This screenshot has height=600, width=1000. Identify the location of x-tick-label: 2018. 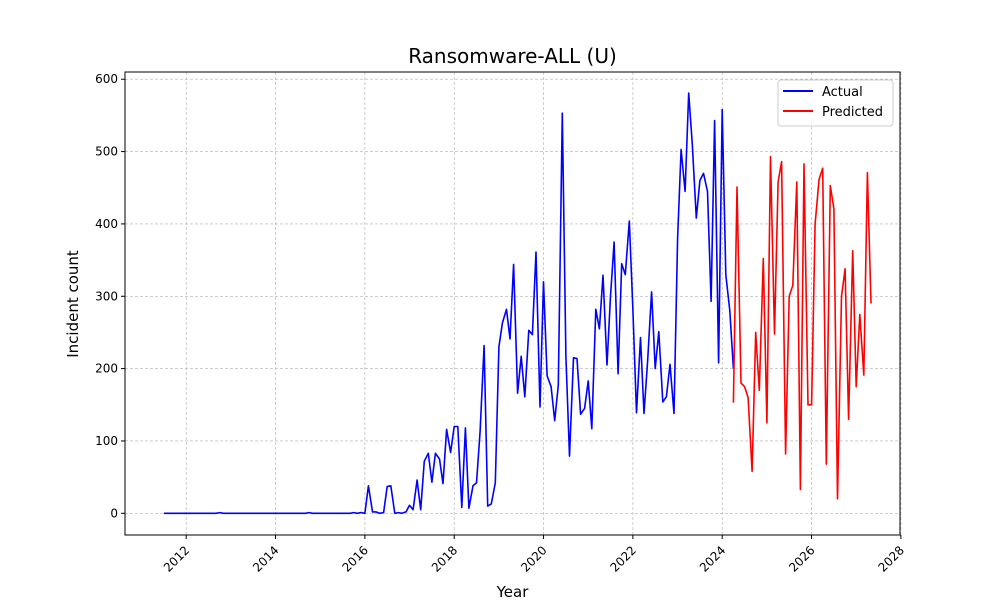
(444, 558).